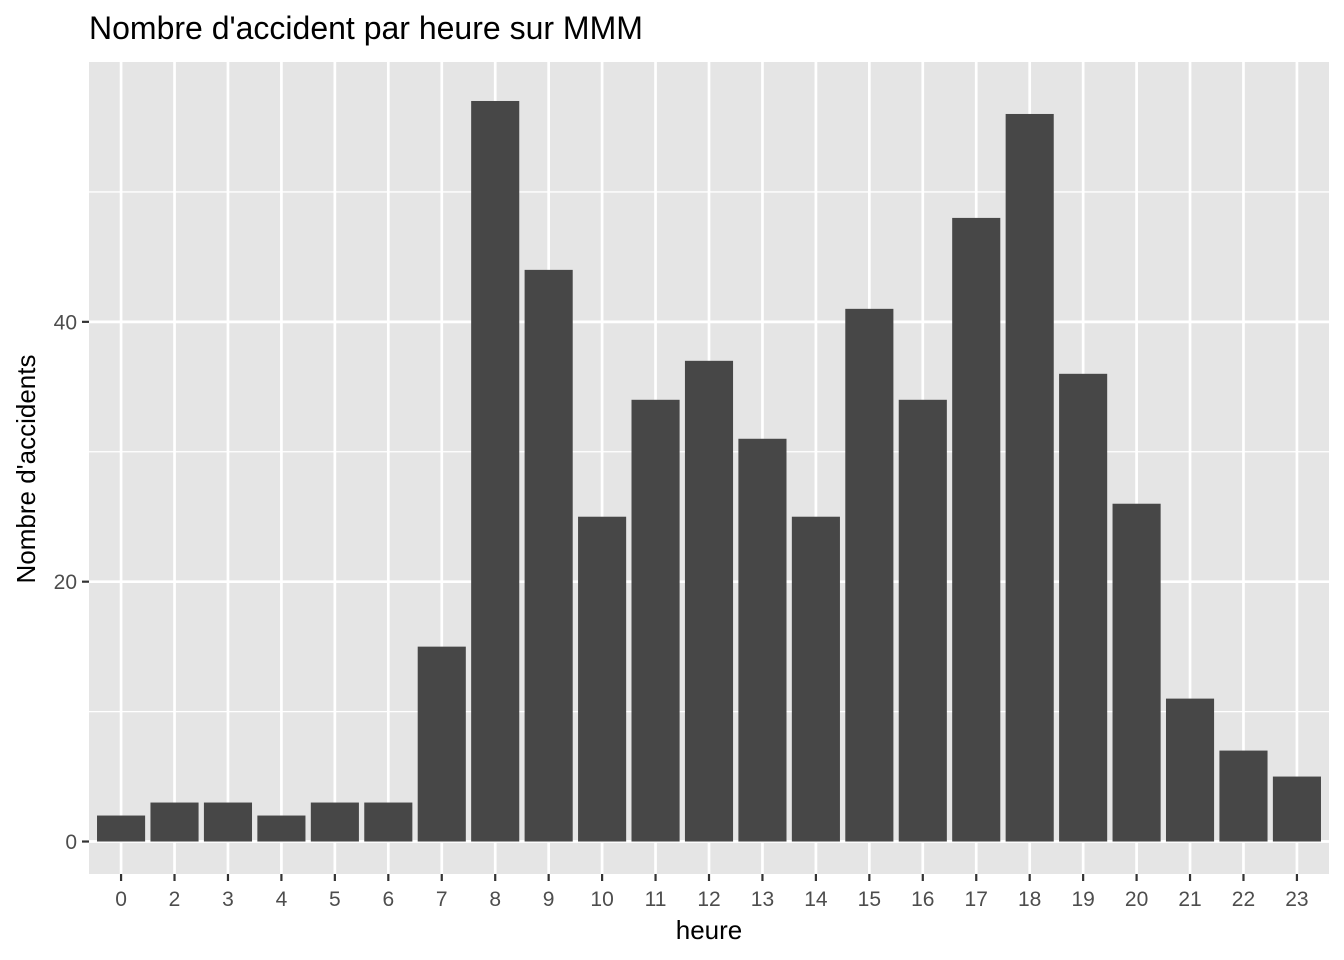 This screenshot has height=960, width=1344. I want to click on x-tick-label: 8, so click(495, 899).